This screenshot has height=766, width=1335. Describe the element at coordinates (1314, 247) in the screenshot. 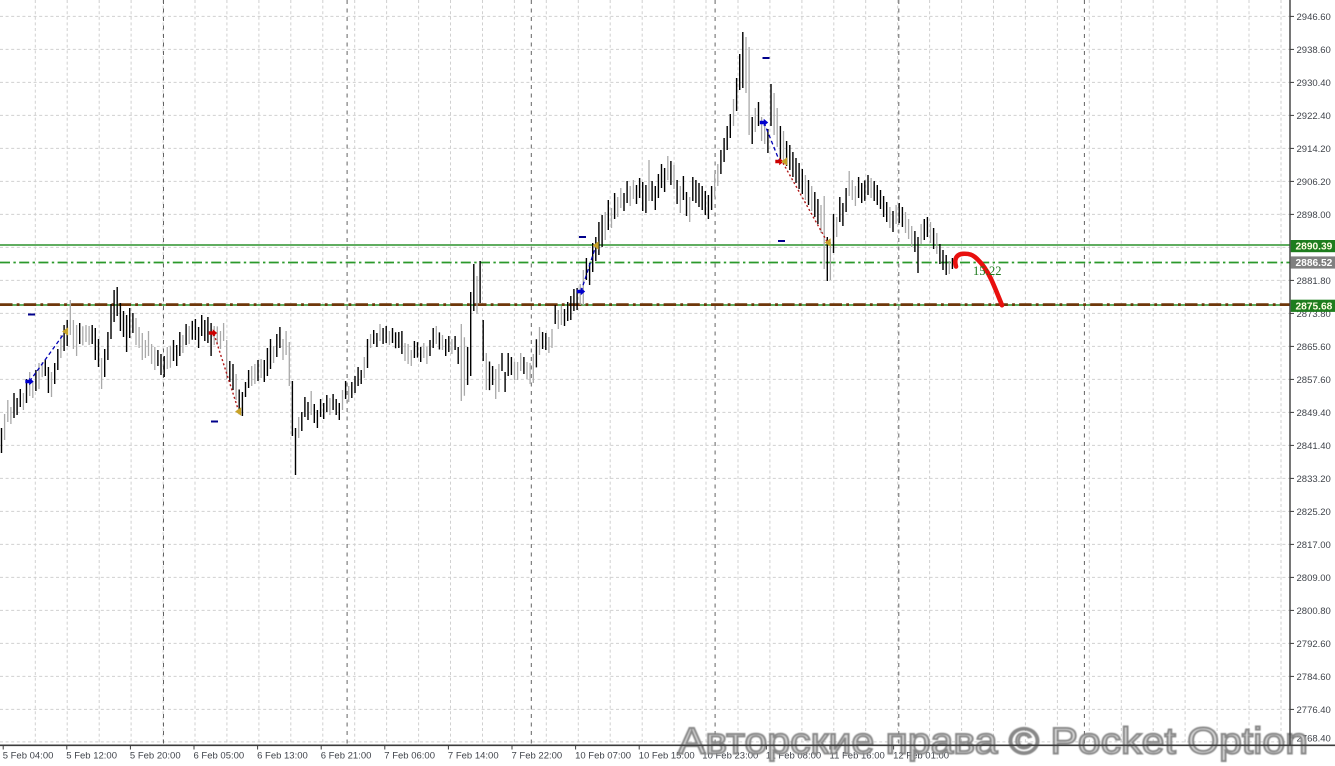

I see `svg-text: 2890.39` at that location.